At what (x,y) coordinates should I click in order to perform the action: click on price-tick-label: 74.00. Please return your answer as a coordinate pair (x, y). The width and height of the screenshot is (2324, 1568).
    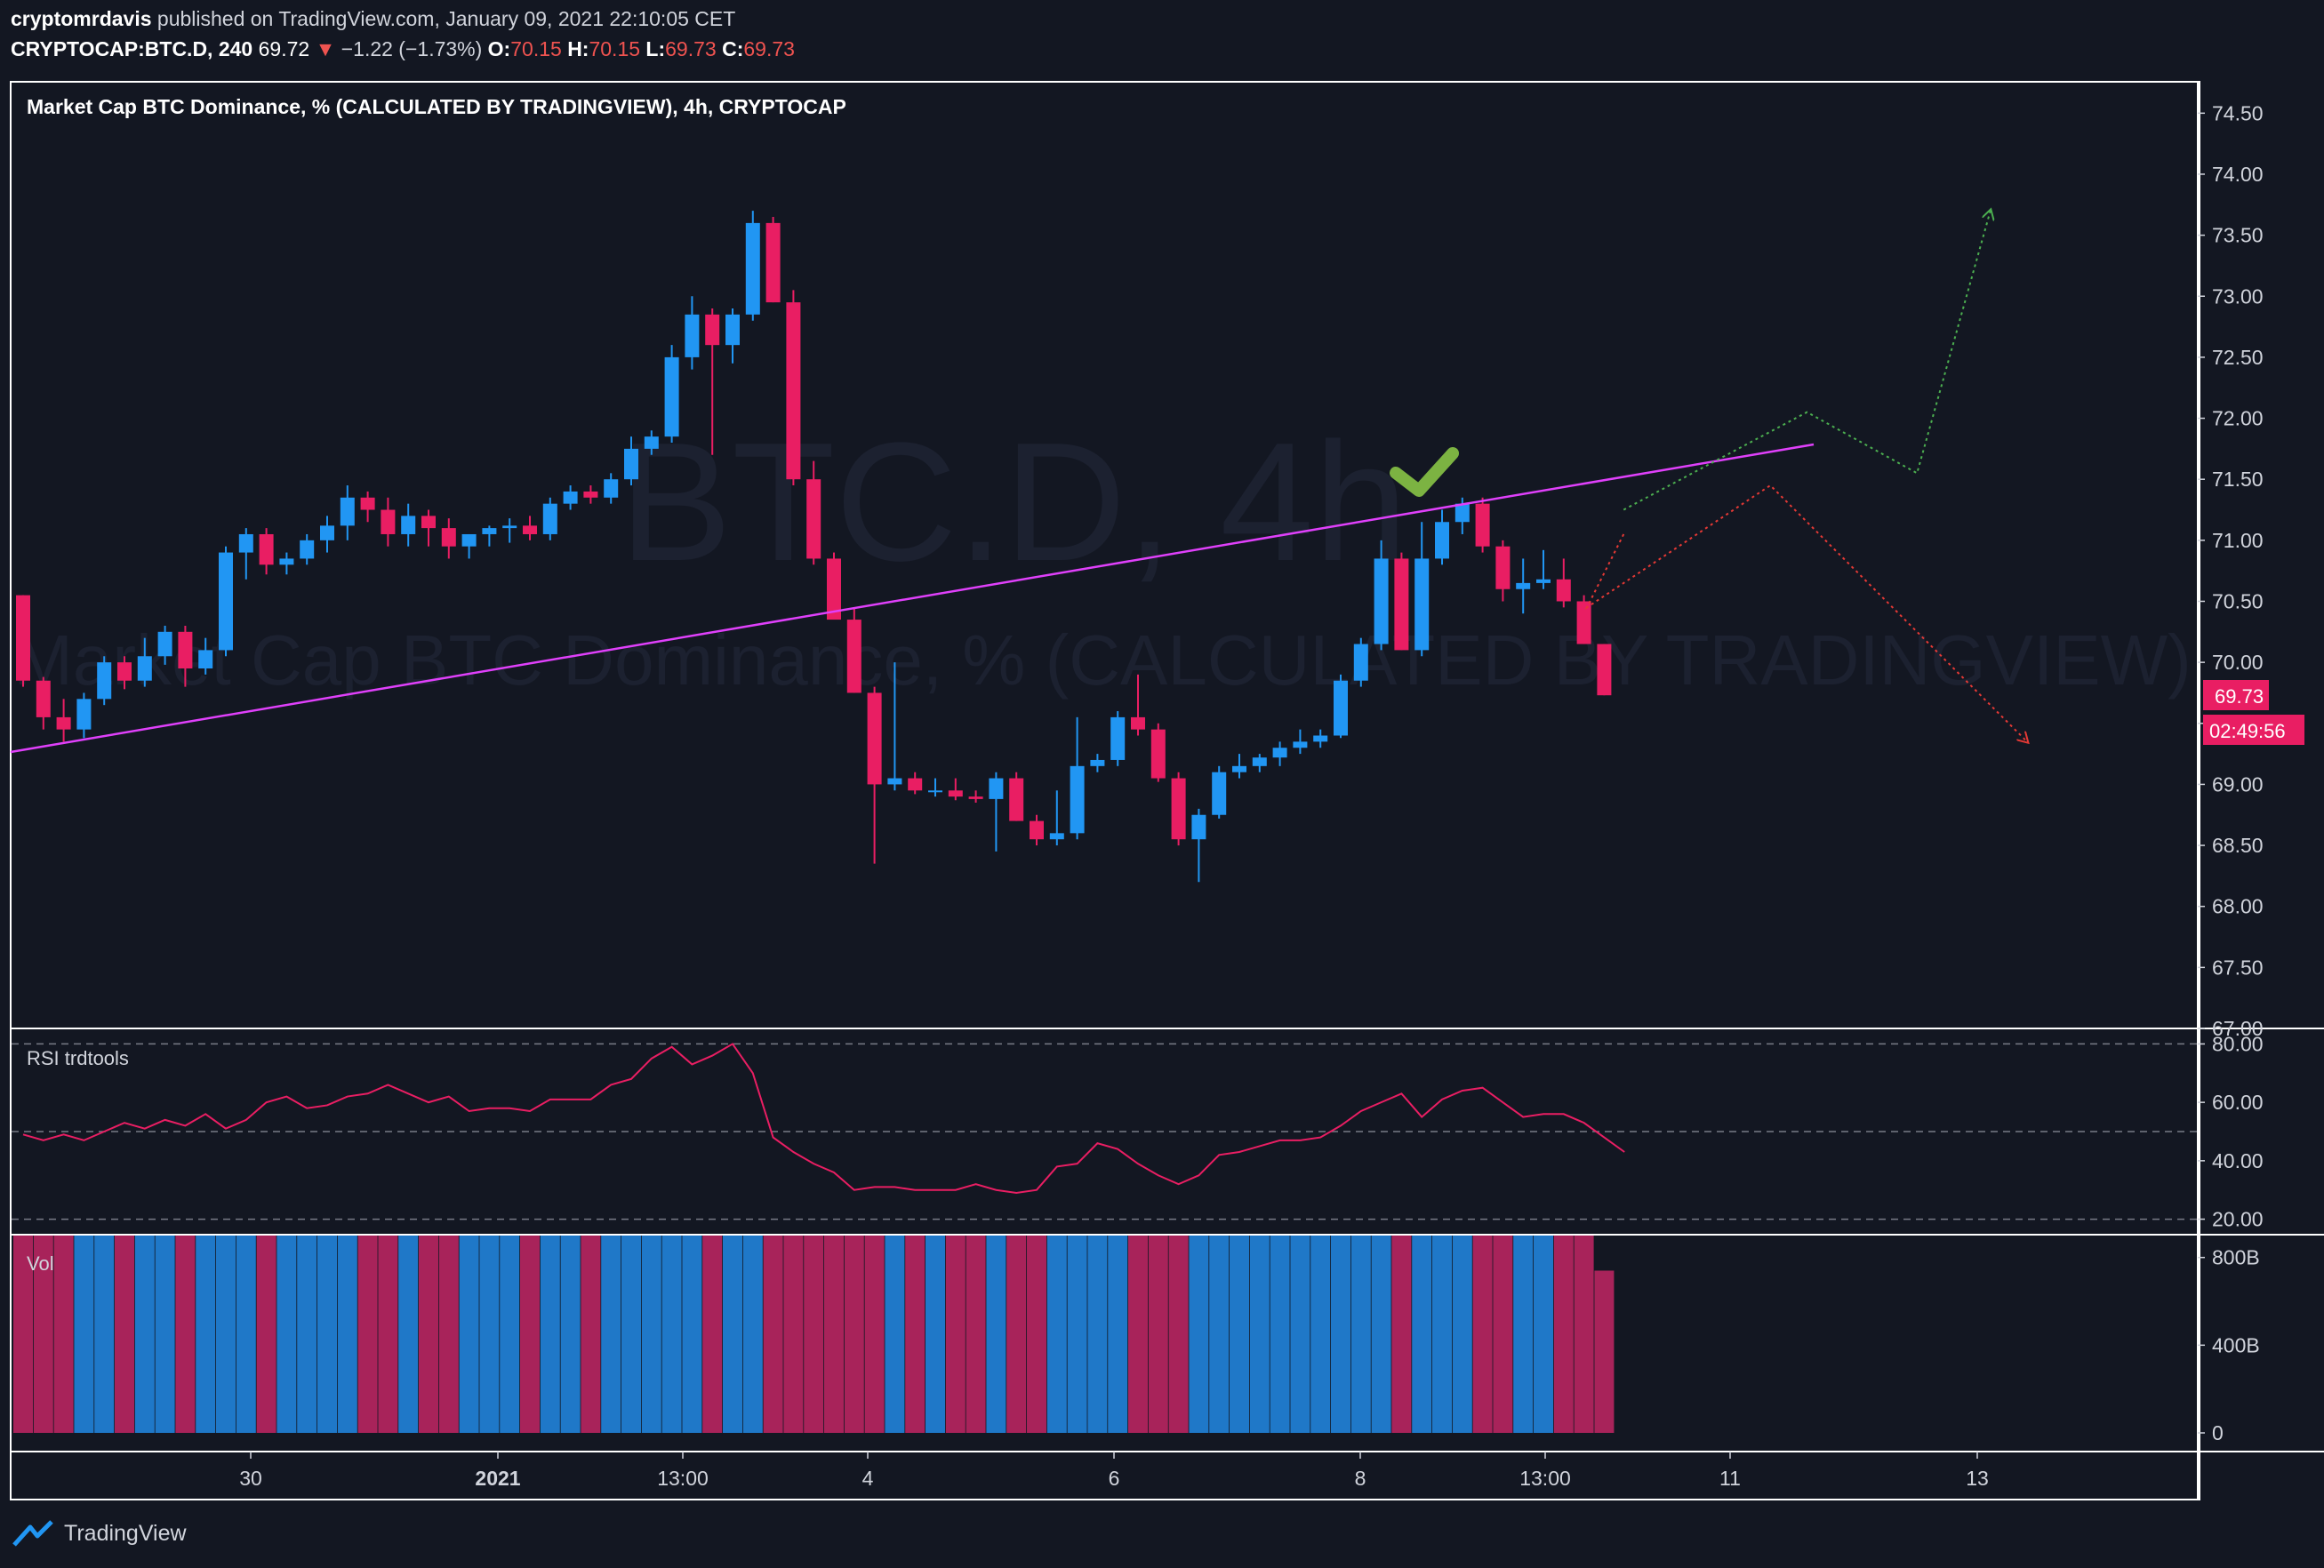
    Looking at the image, I should click on (2238, 174).